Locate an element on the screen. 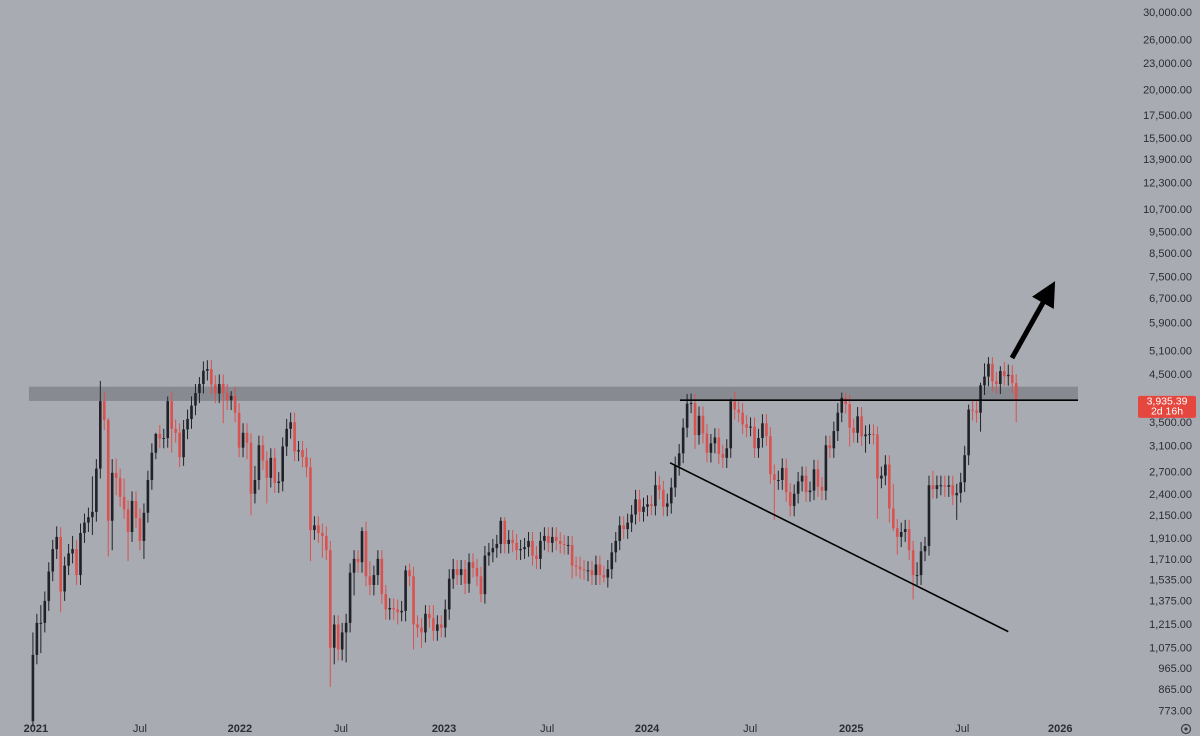  settings-icon is located at coordinates (1186, 729).